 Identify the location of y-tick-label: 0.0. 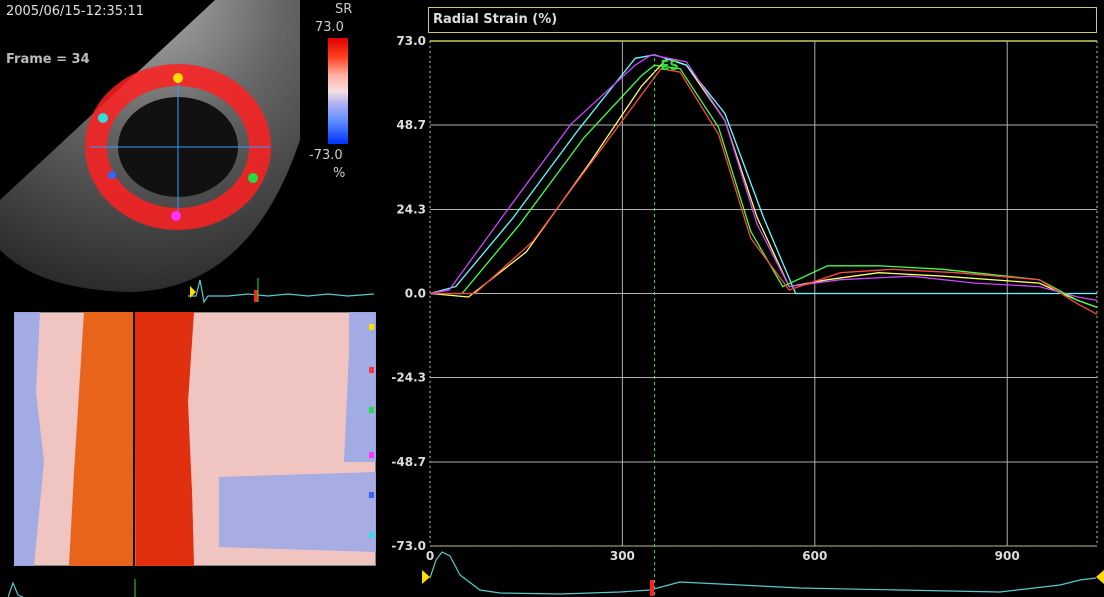
(415, 294).